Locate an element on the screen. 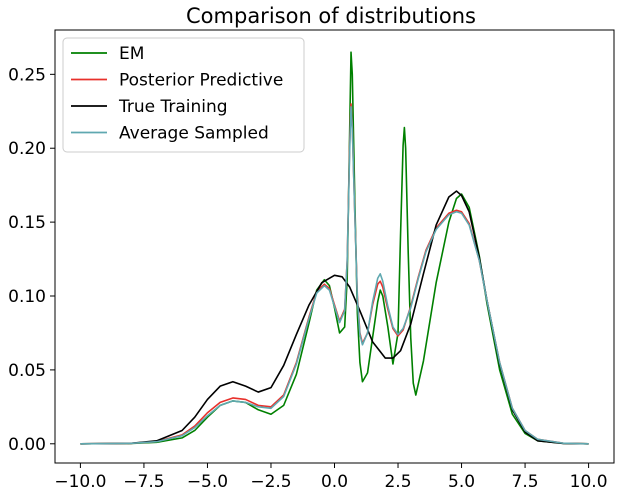 Image resolution: width=623 pixels, height=496 pixels. x-tick-label: −2.5 is located at coordinates (270, 482).